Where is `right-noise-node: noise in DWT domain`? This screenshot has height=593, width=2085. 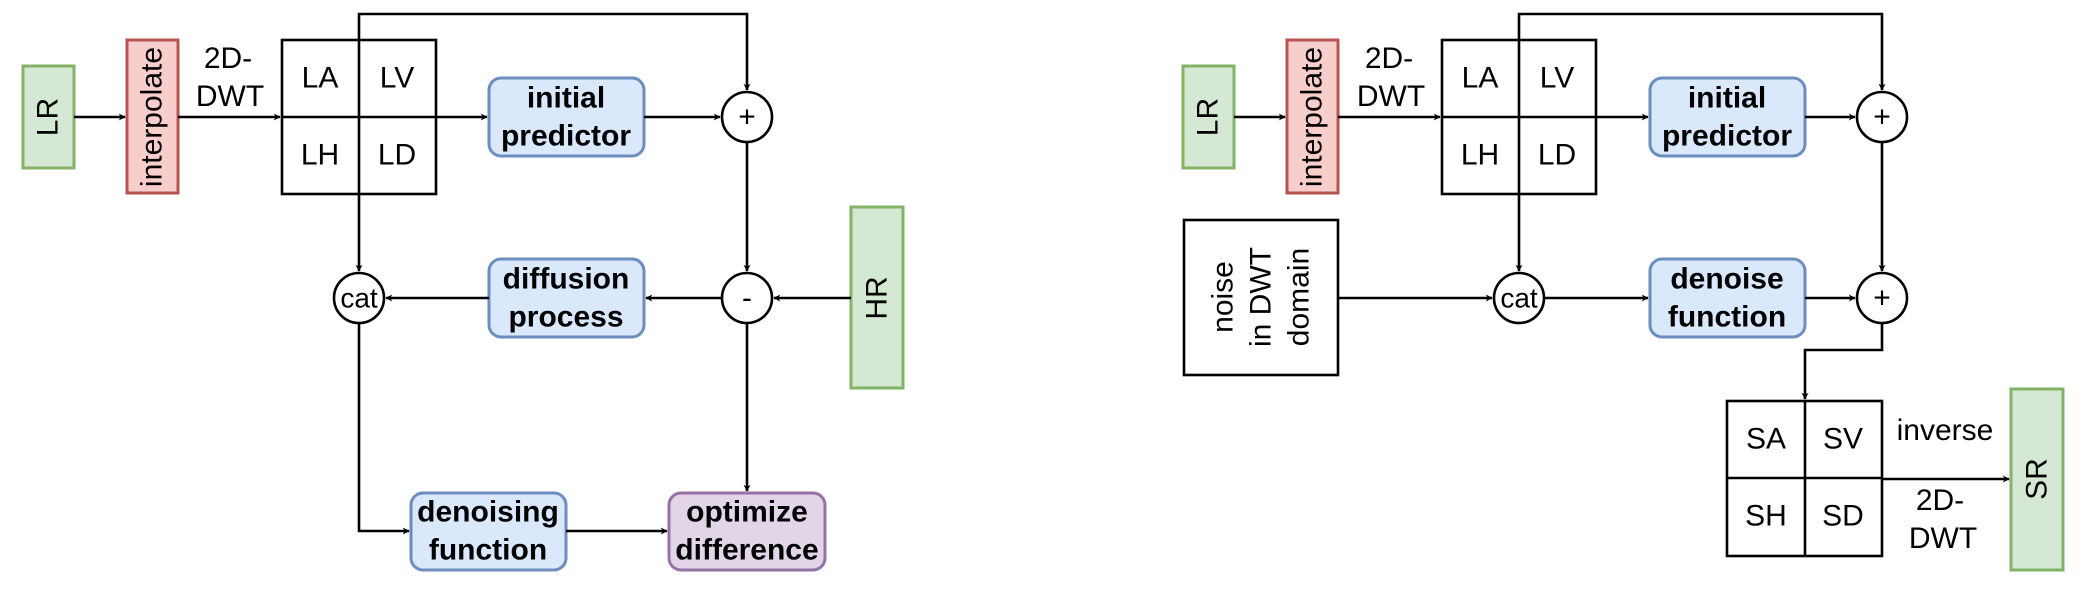
right-noise-node: noise in DWT domain is located at coordinates (1261, 297).